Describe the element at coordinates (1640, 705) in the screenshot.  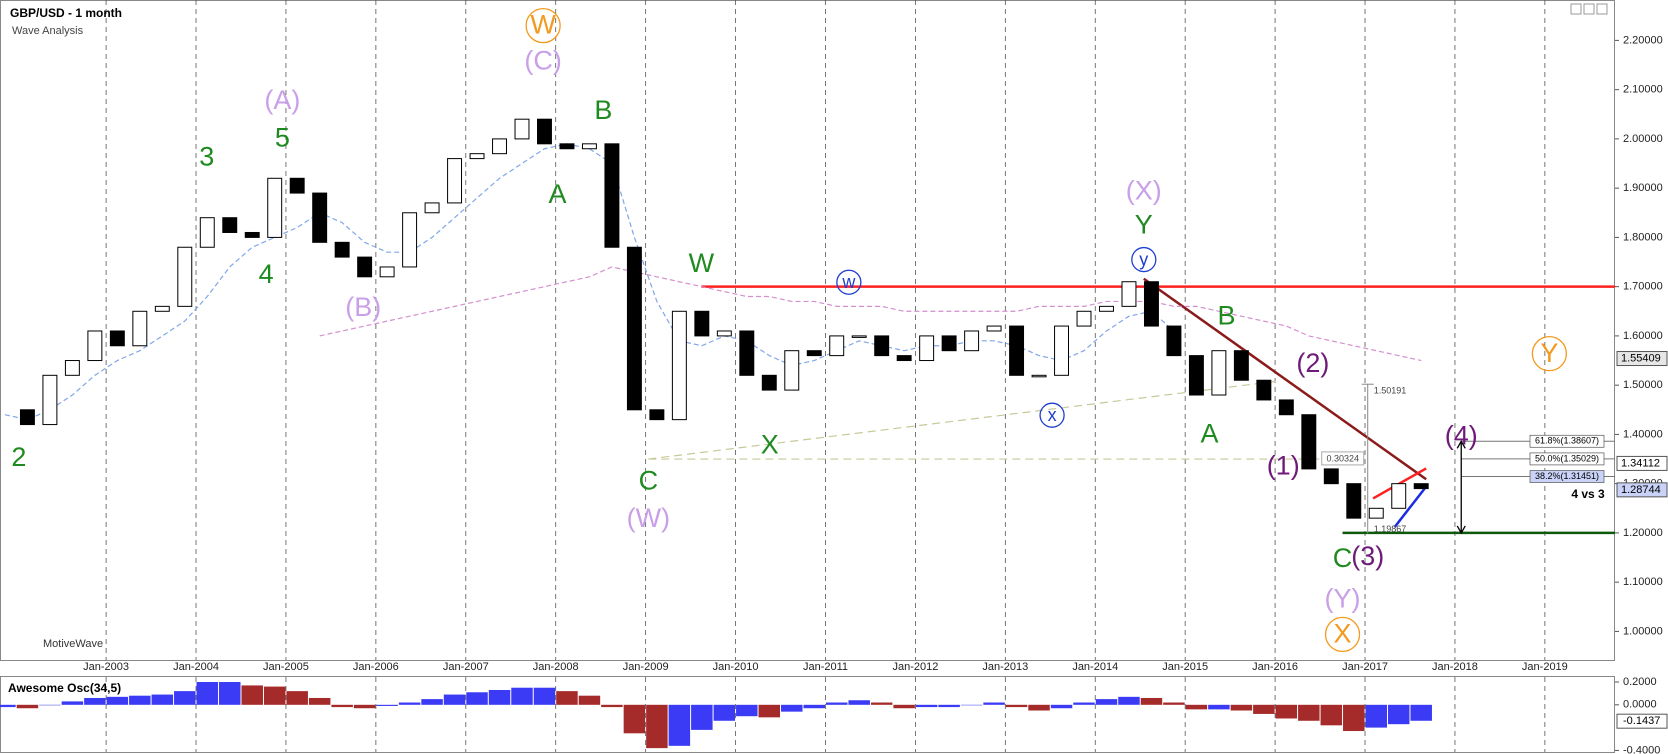
I see `y-tick-label: 0.0000` at that location.